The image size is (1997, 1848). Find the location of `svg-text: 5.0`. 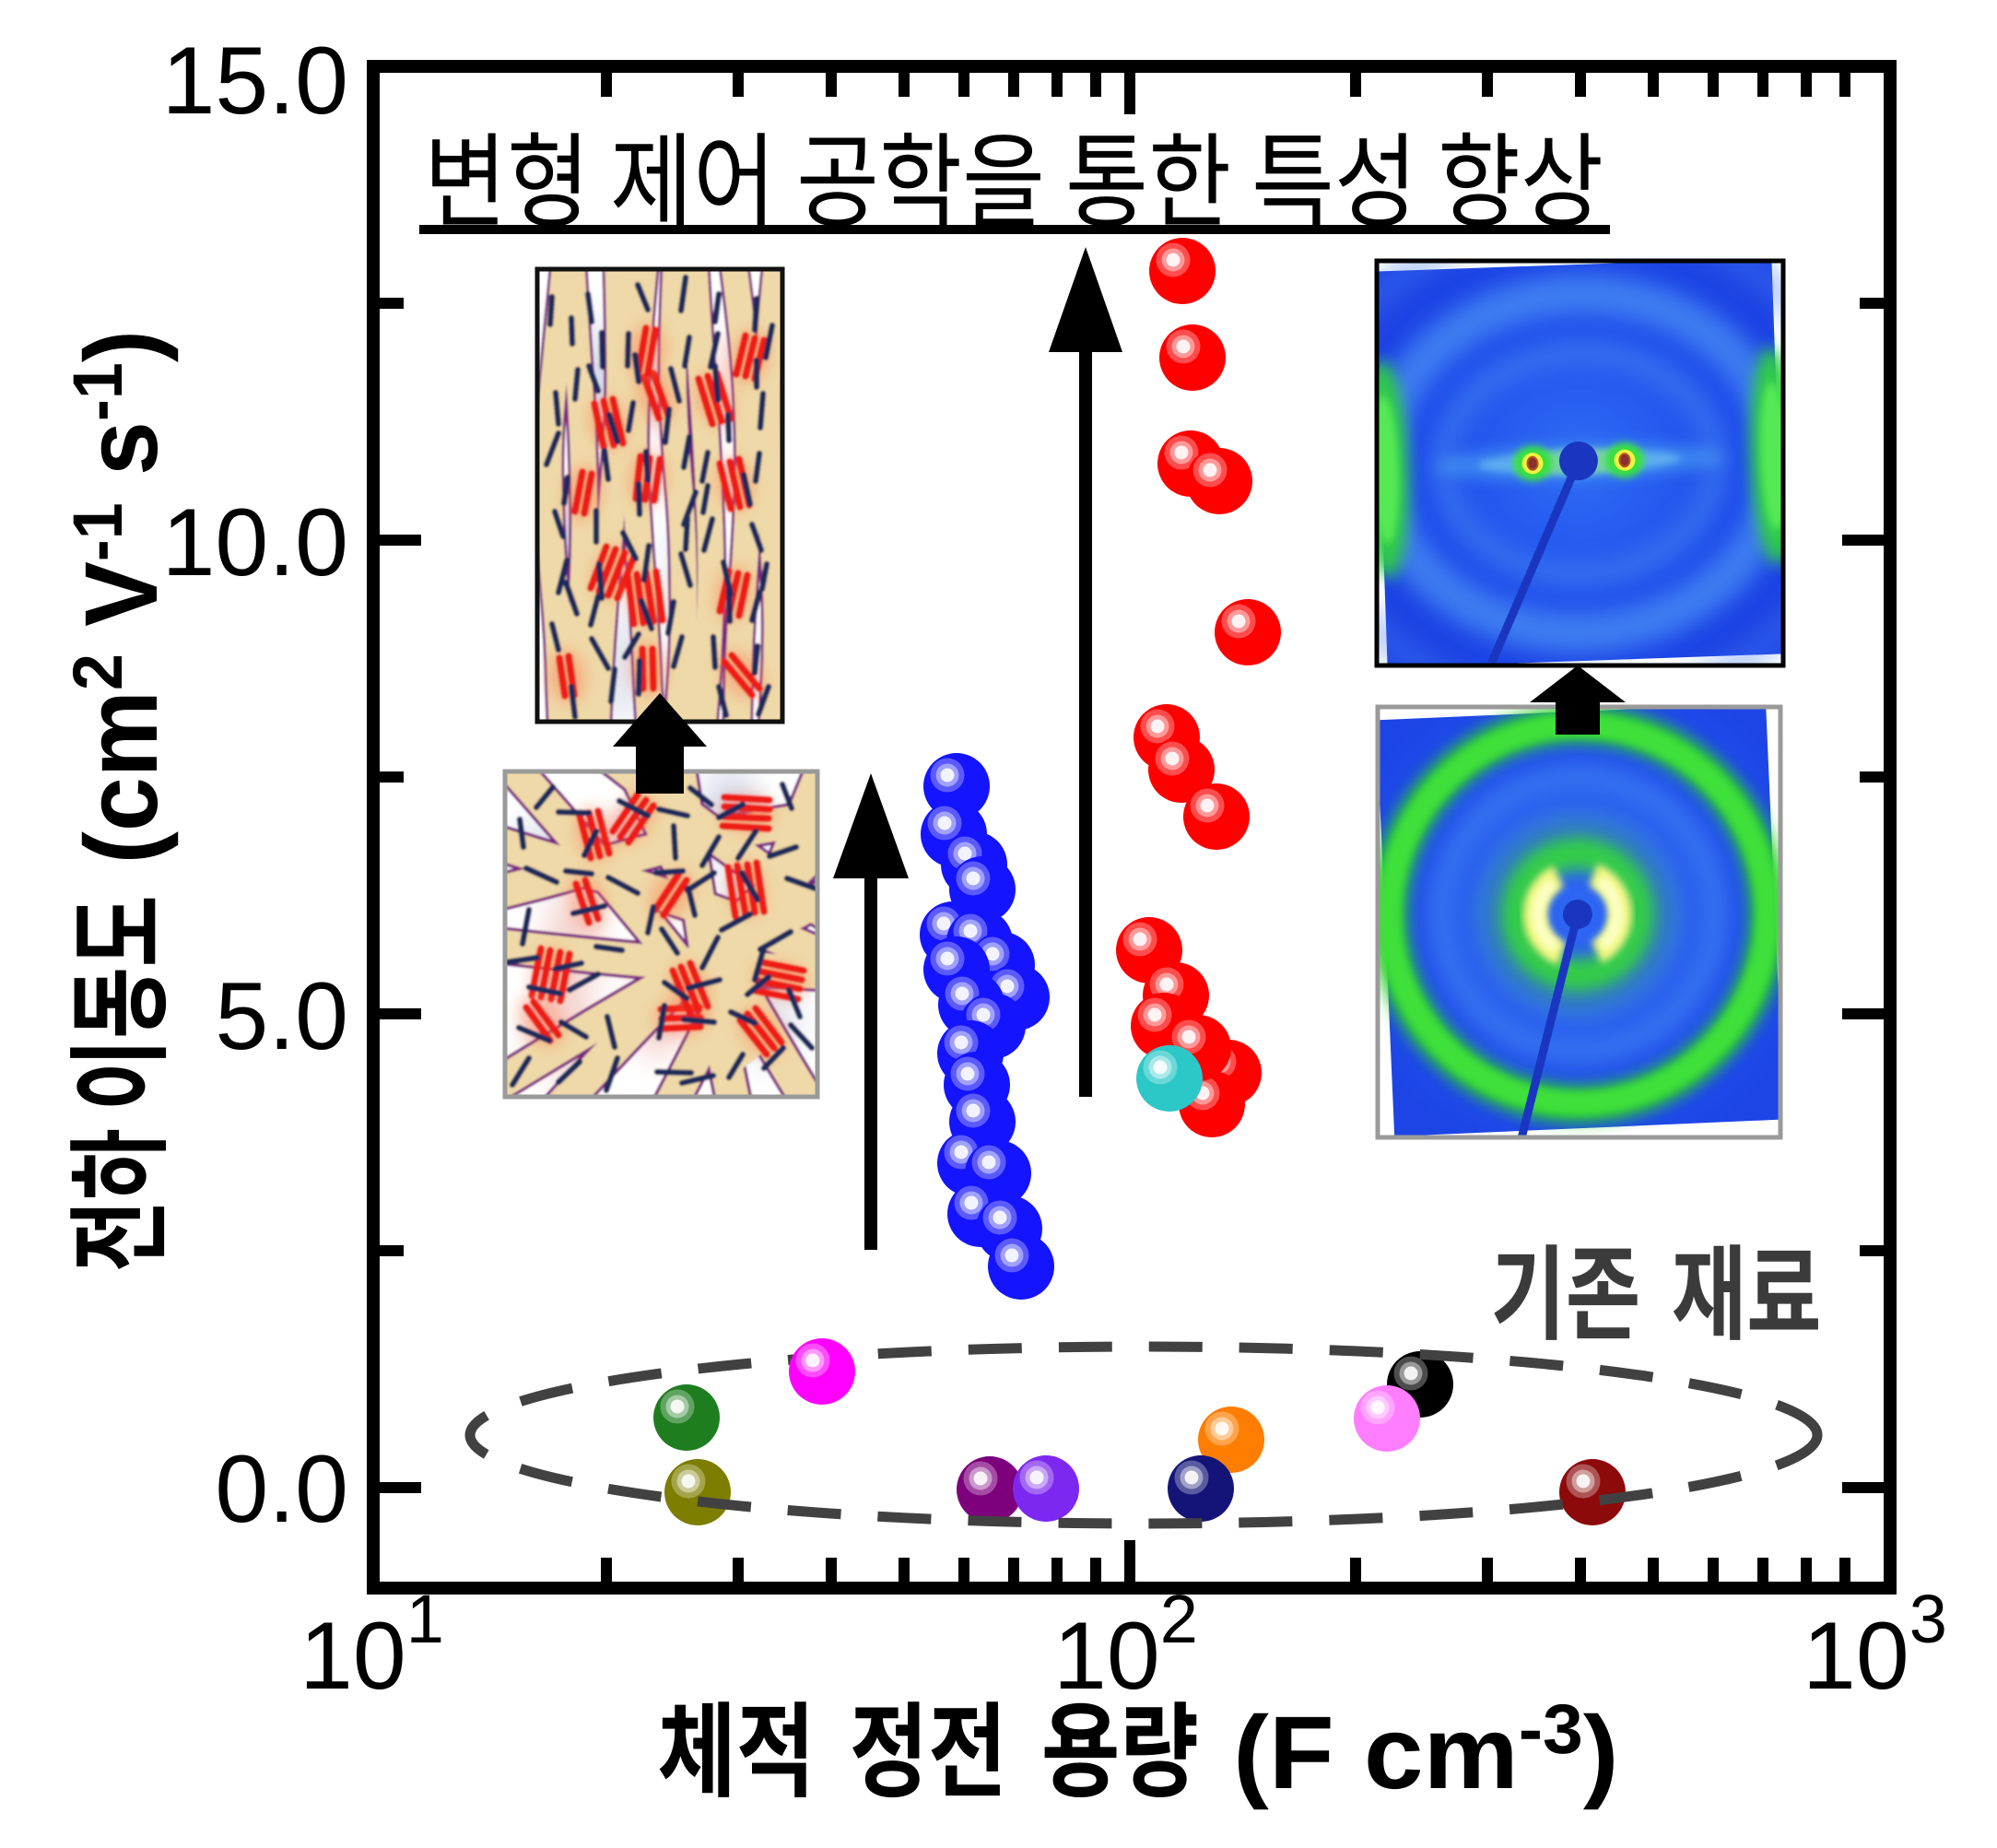

svg-text: 5.0 is located at coordinates (282, 1016).